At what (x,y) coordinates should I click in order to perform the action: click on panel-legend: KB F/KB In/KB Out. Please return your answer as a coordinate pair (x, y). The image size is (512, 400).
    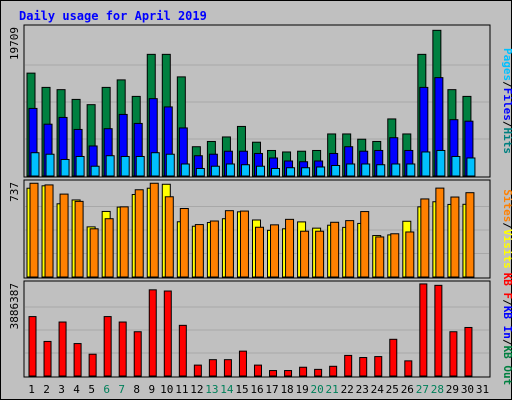
    Looking at the image, I should click on (506, 329).